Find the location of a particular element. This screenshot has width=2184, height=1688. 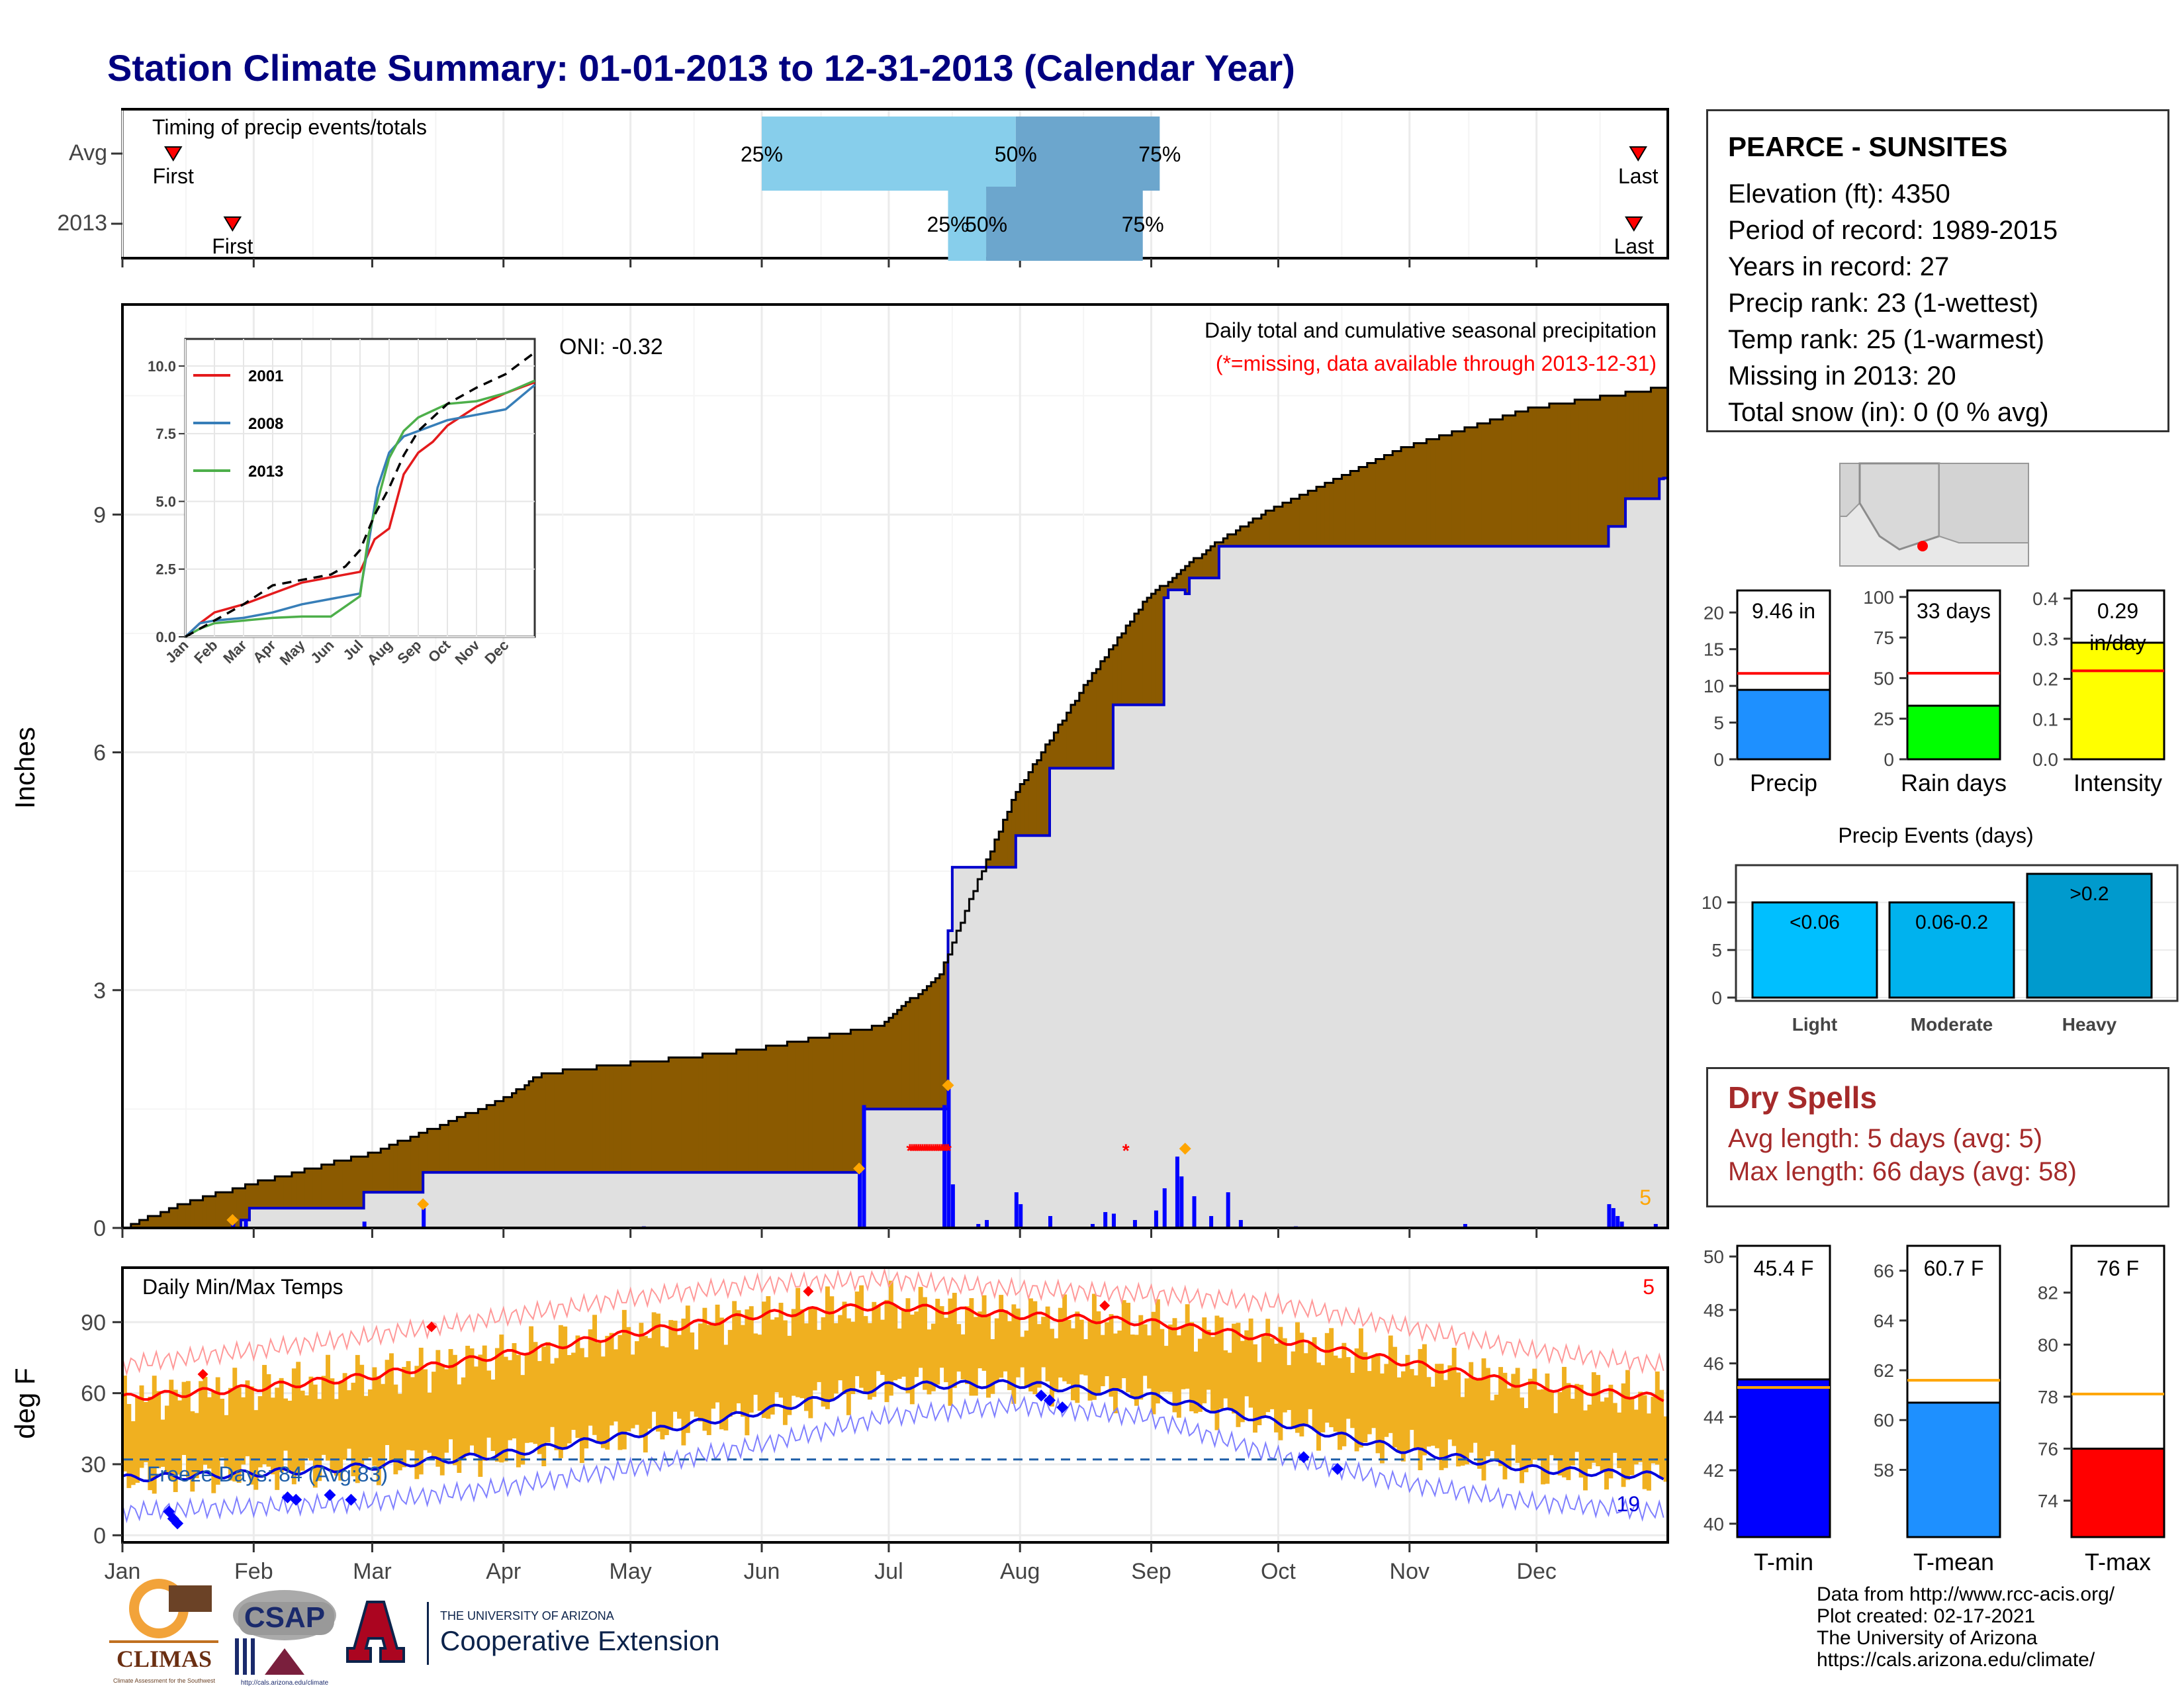

month-tick-label: Mar is located at coordinates (372, 1571).